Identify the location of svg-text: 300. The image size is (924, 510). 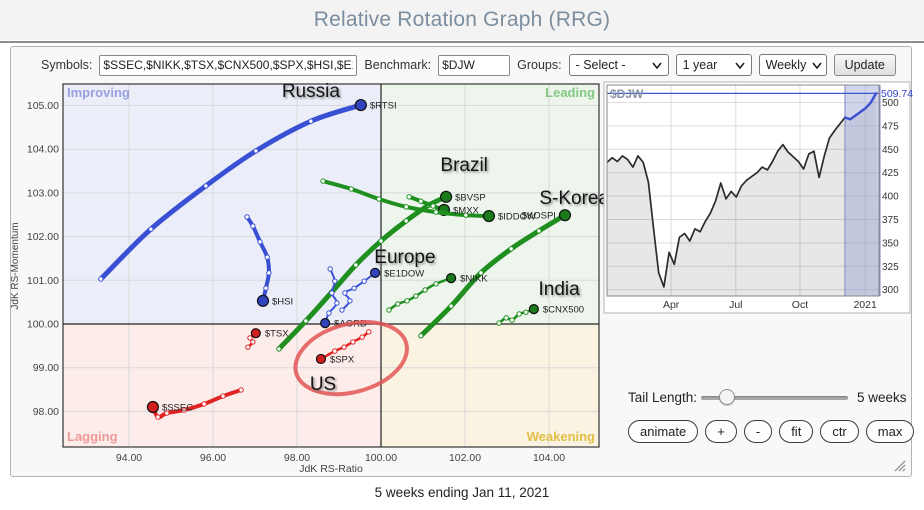
(890, 290).